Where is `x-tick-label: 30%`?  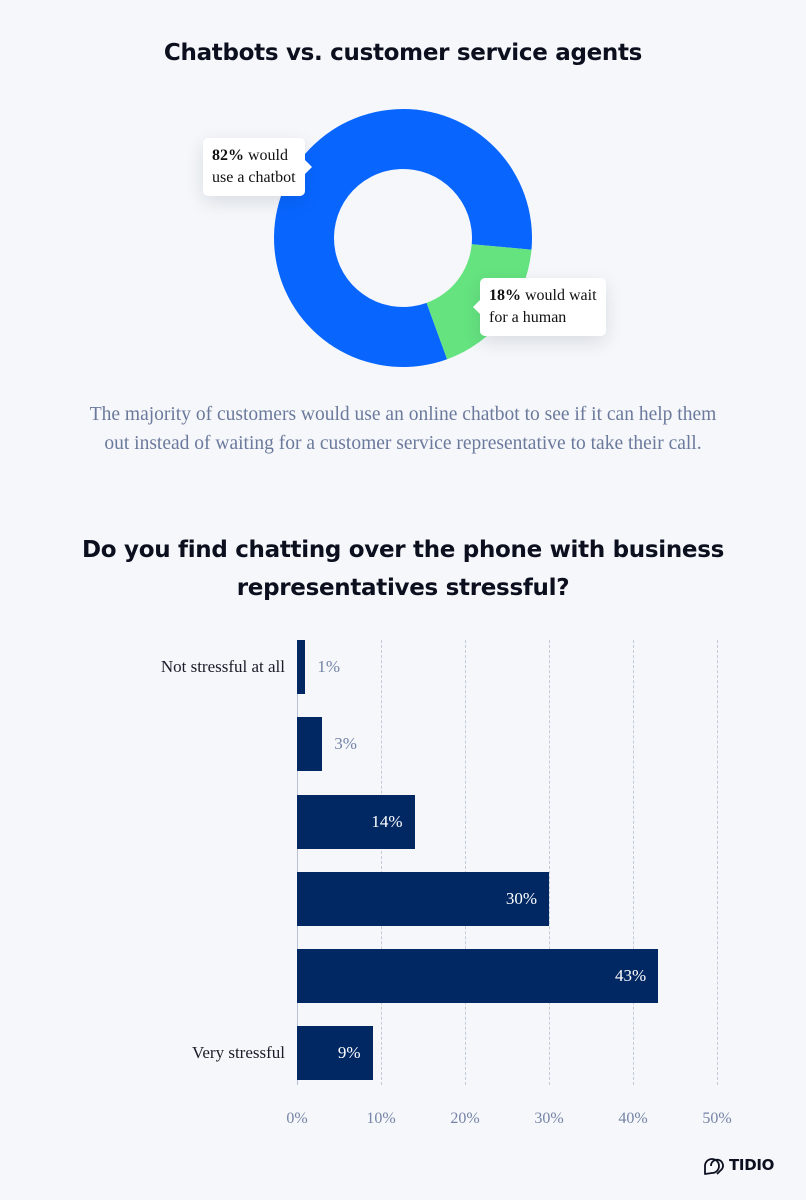
x-tick-label: 30% is located at coordinates (549, 1118).